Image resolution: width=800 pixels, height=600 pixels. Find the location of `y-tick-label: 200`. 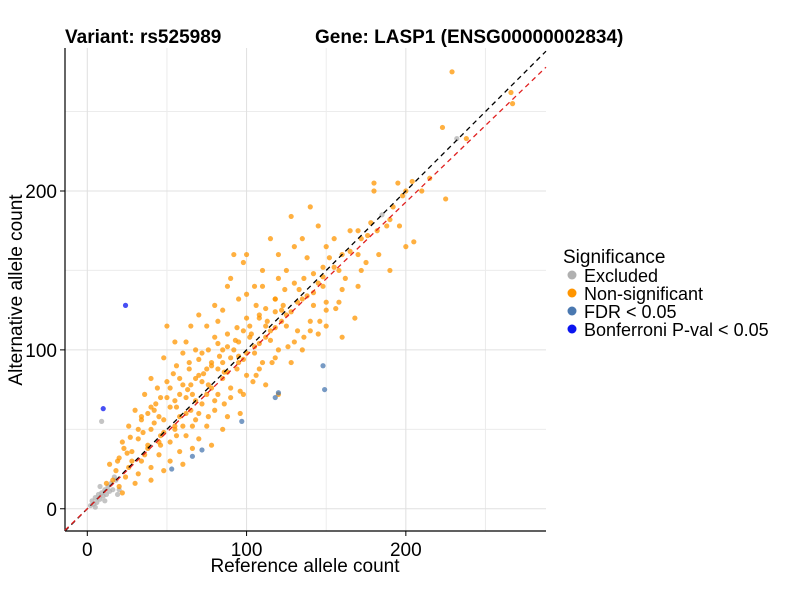

y-tick-label: 200 is located at coordinates (41, 192).